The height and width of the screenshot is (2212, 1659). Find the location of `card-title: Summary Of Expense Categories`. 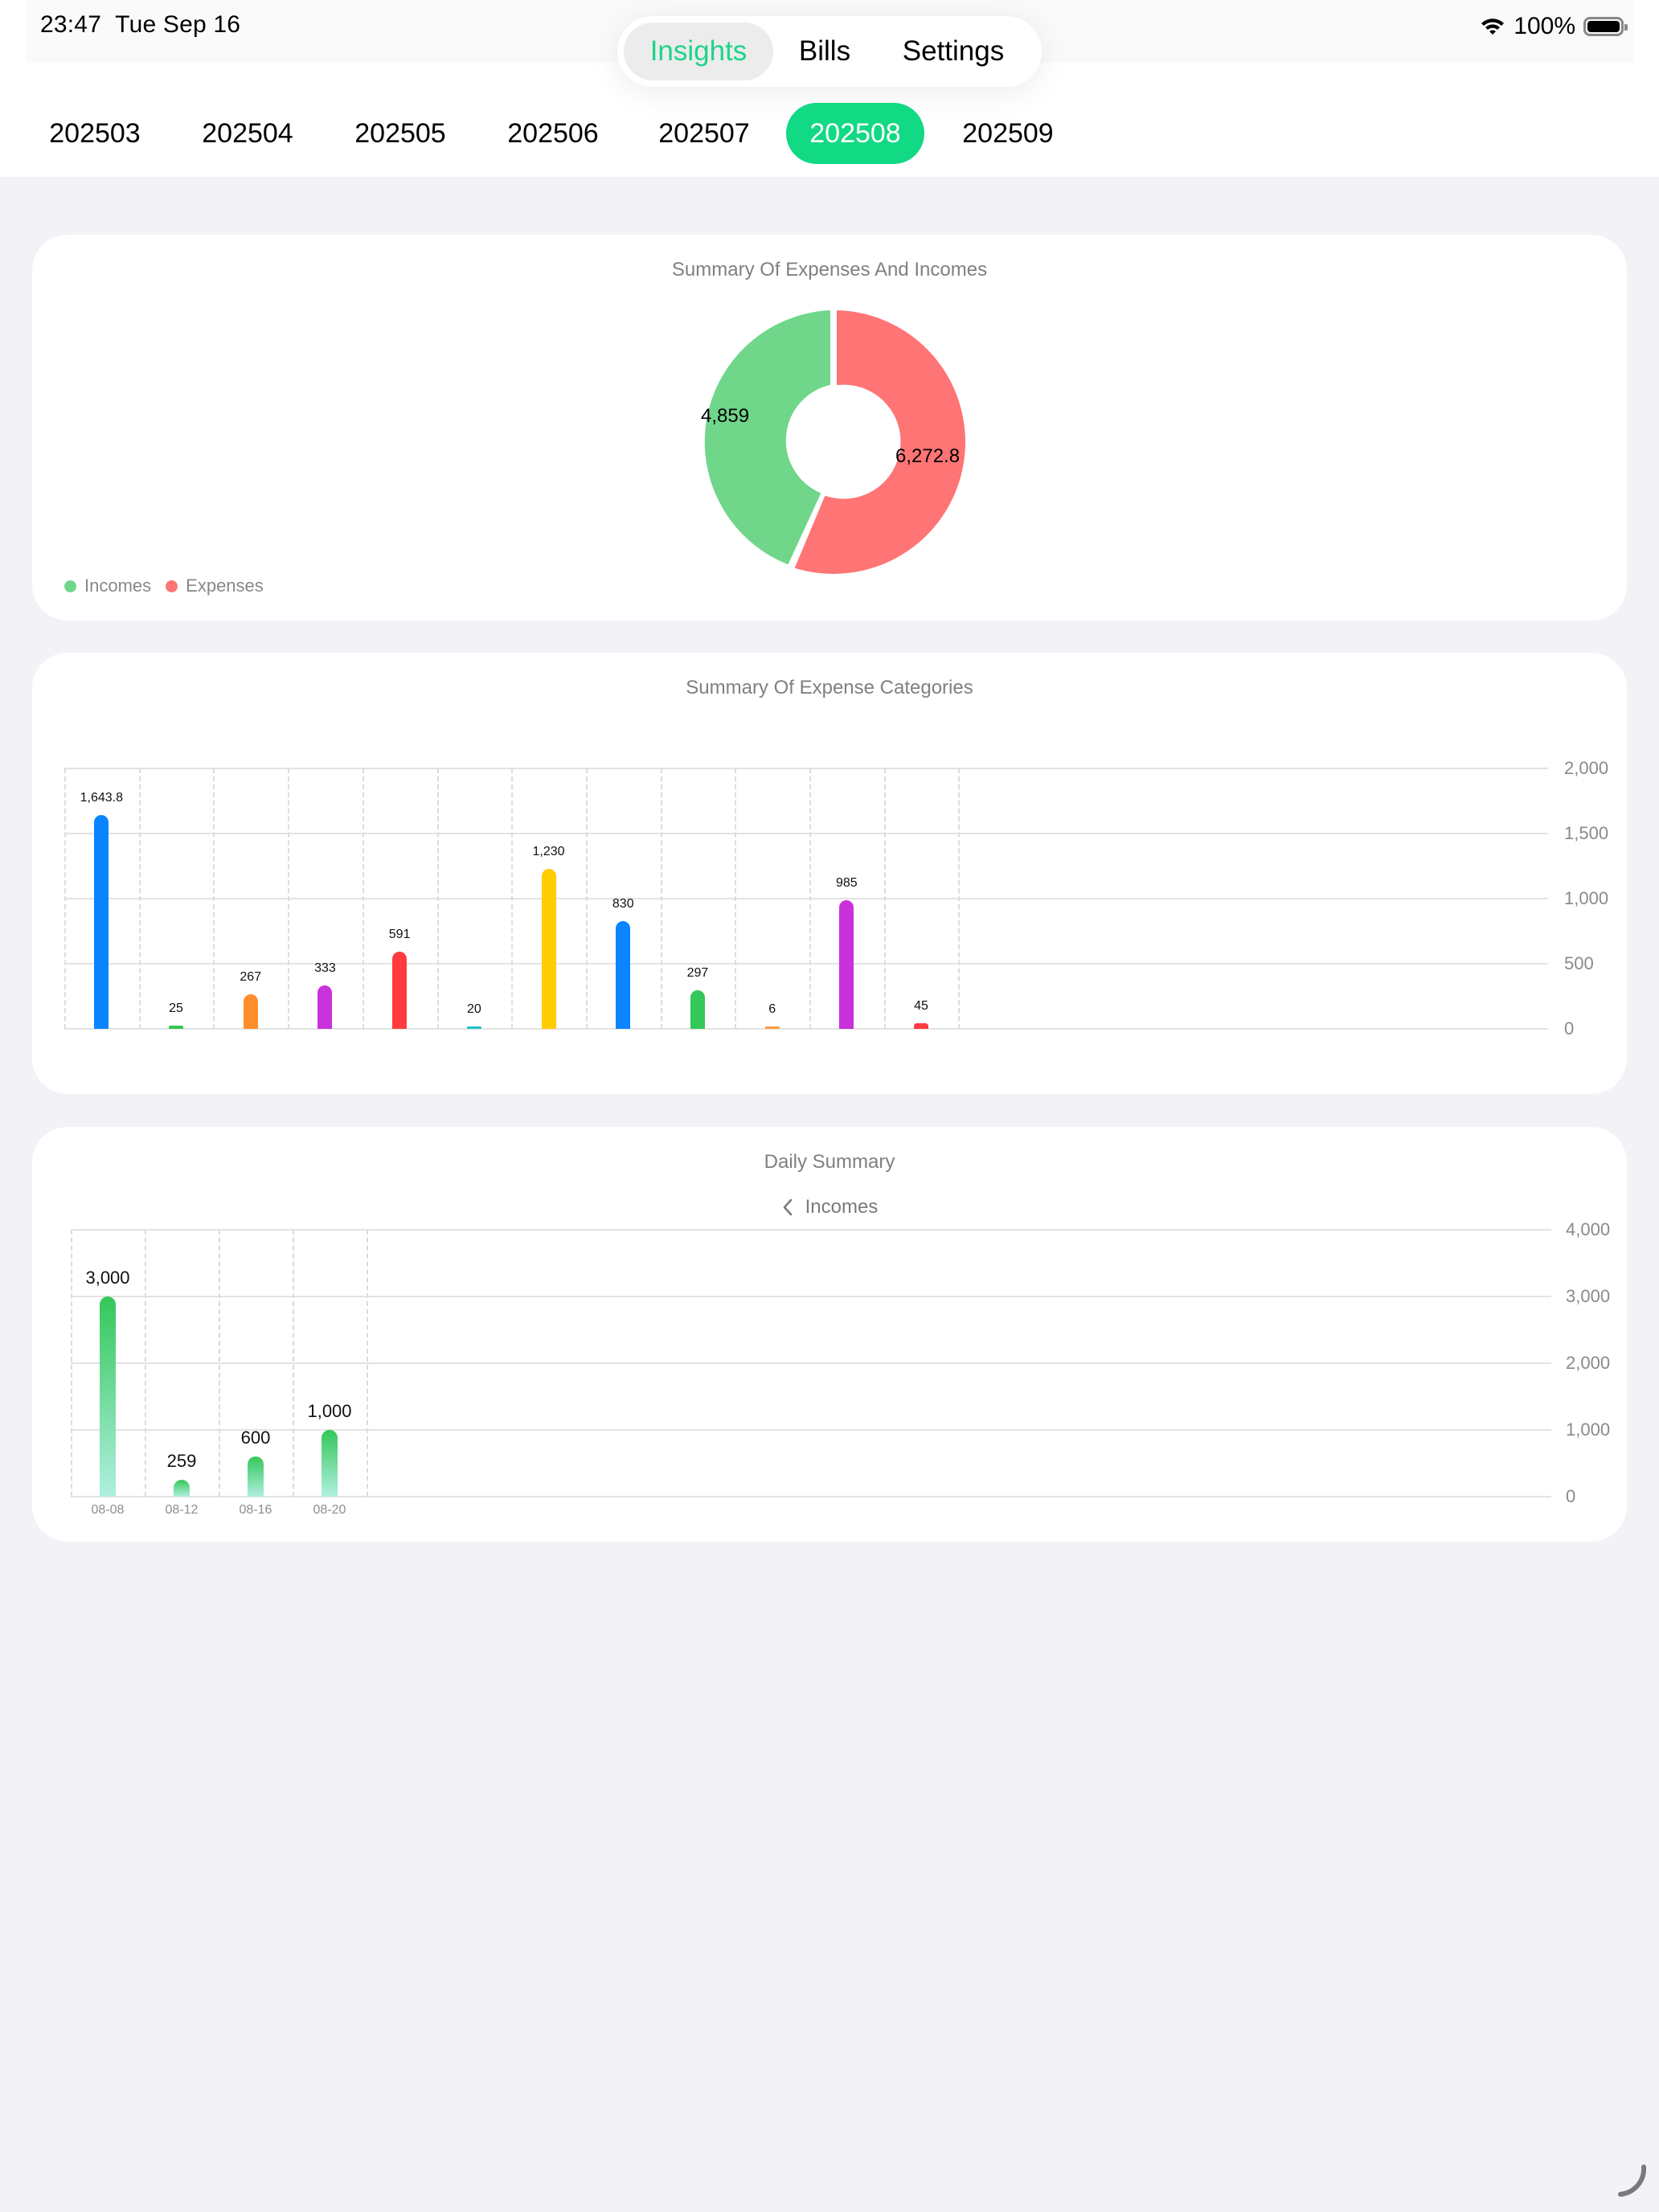

card-title: Summary Of Expense Categories is located at coordinates (829, 687).